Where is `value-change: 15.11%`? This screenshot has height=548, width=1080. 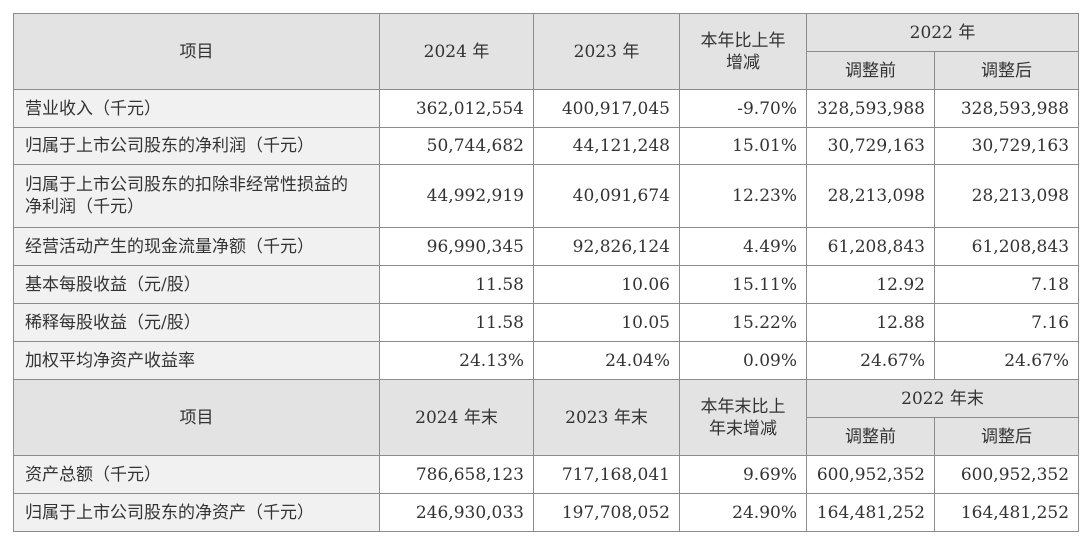 value-change: 15.11% is located at coordinates (743, 284).